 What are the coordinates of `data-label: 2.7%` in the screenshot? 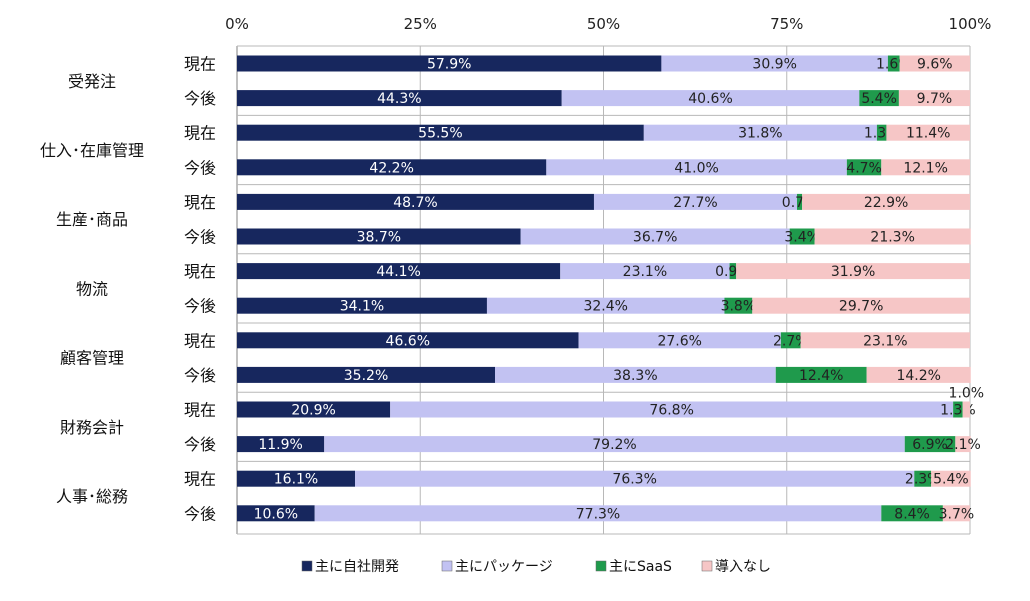 It's located at (791, 341).